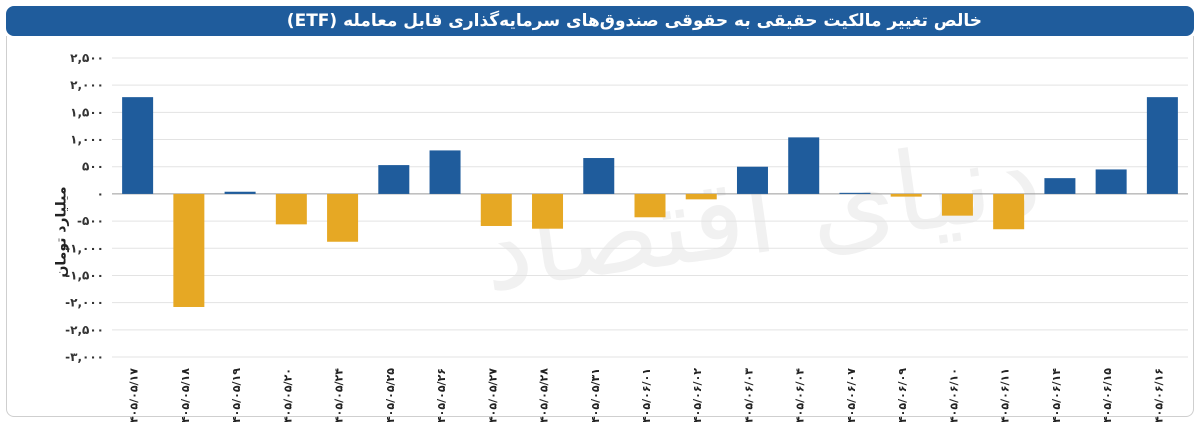 The height and width of the screenshot is (422, 1200). What do you see at coordinates (697, 395) in the screenshot?
I see `x-tick-label: ۱۴۰۵/۰۶/۰۲` at bounding box center [697, 395].